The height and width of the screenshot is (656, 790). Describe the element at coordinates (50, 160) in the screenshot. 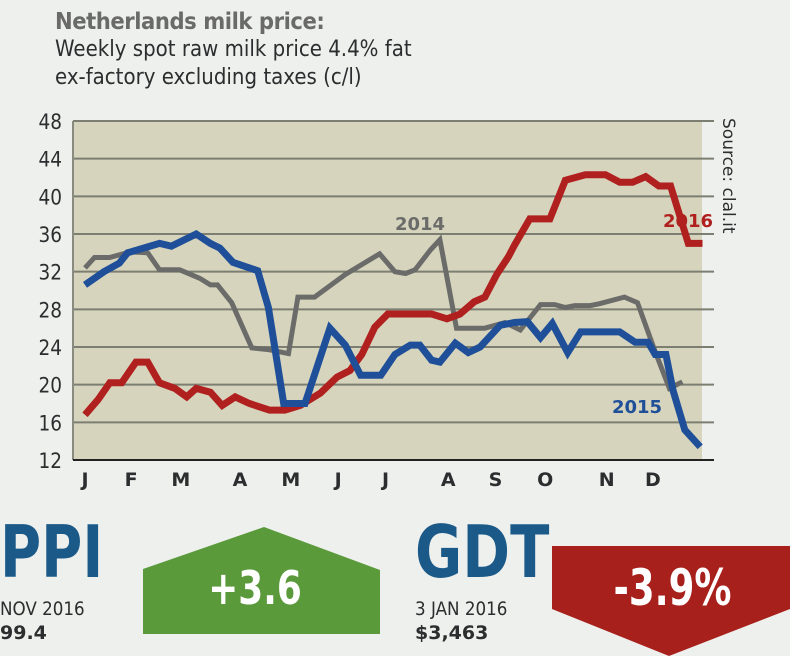

I see `y-tick-label: 44` at that location.